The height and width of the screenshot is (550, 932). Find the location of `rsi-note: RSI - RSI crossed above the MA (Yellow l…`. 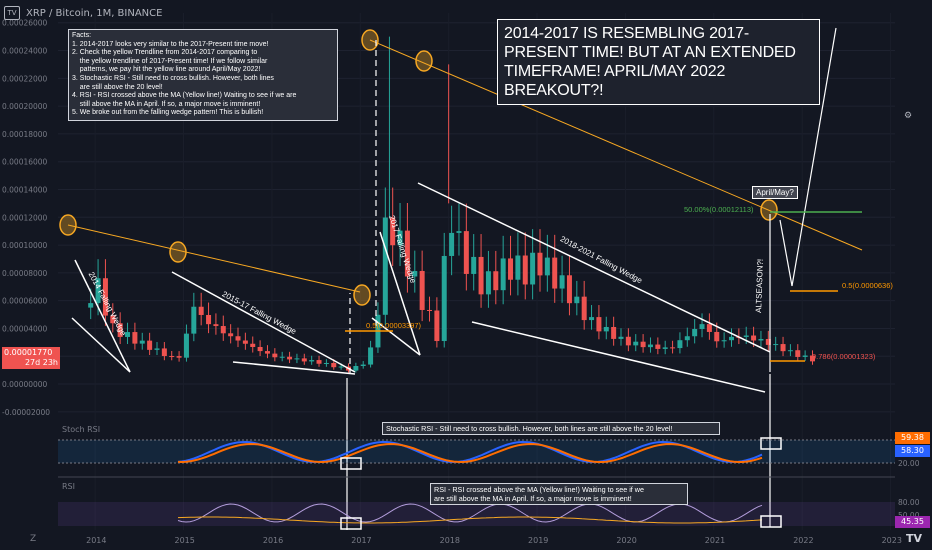

rsi-note: RSI - RSI crossed above the MA (Yellow l… is located at coordinates (559, 494).